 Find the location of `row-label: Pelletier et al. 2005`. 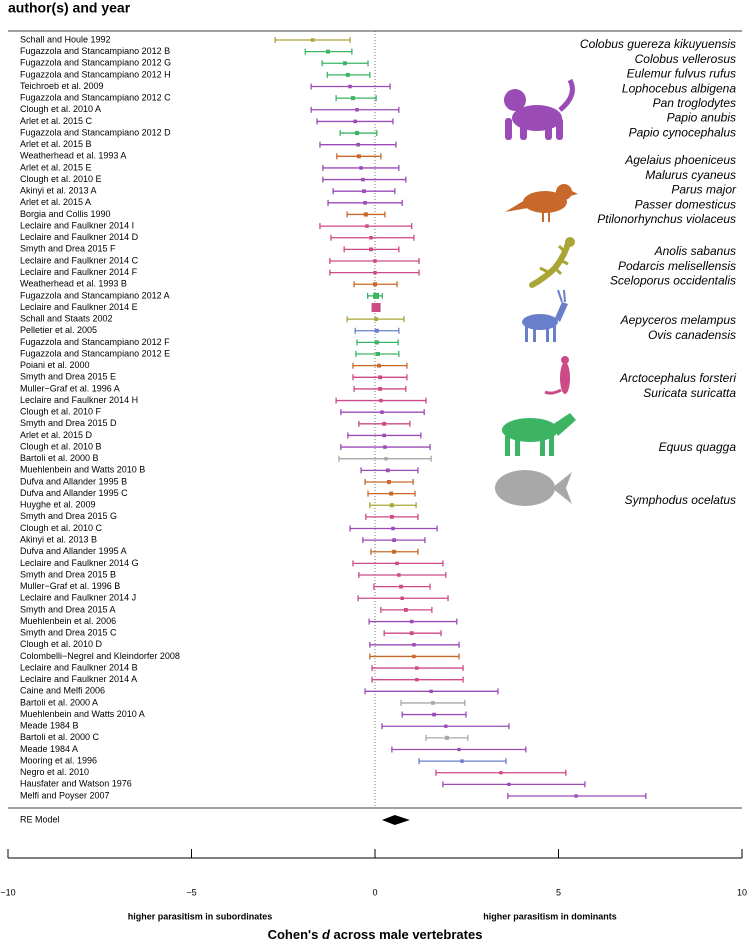

row-label: Pelletier et al. 2005 is located at coordinates (58, 330).